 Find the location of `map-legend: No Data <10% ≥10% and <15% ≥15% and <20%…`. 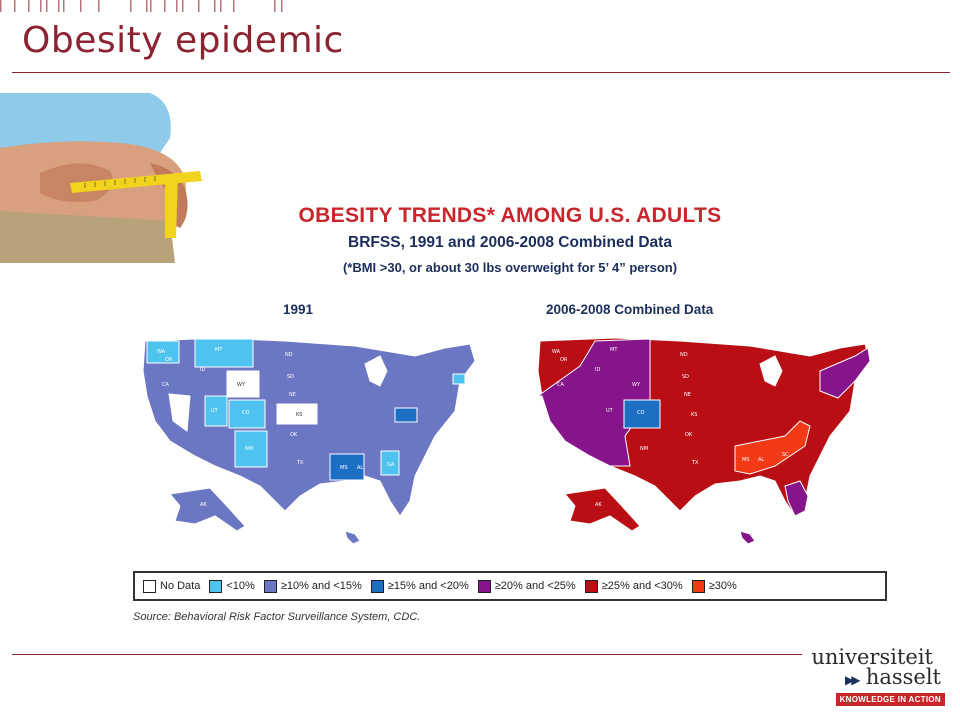

map-legend: No Data <10% ≥10% and <15% ≥15% and <20%… is located at coordinates (510, 586).